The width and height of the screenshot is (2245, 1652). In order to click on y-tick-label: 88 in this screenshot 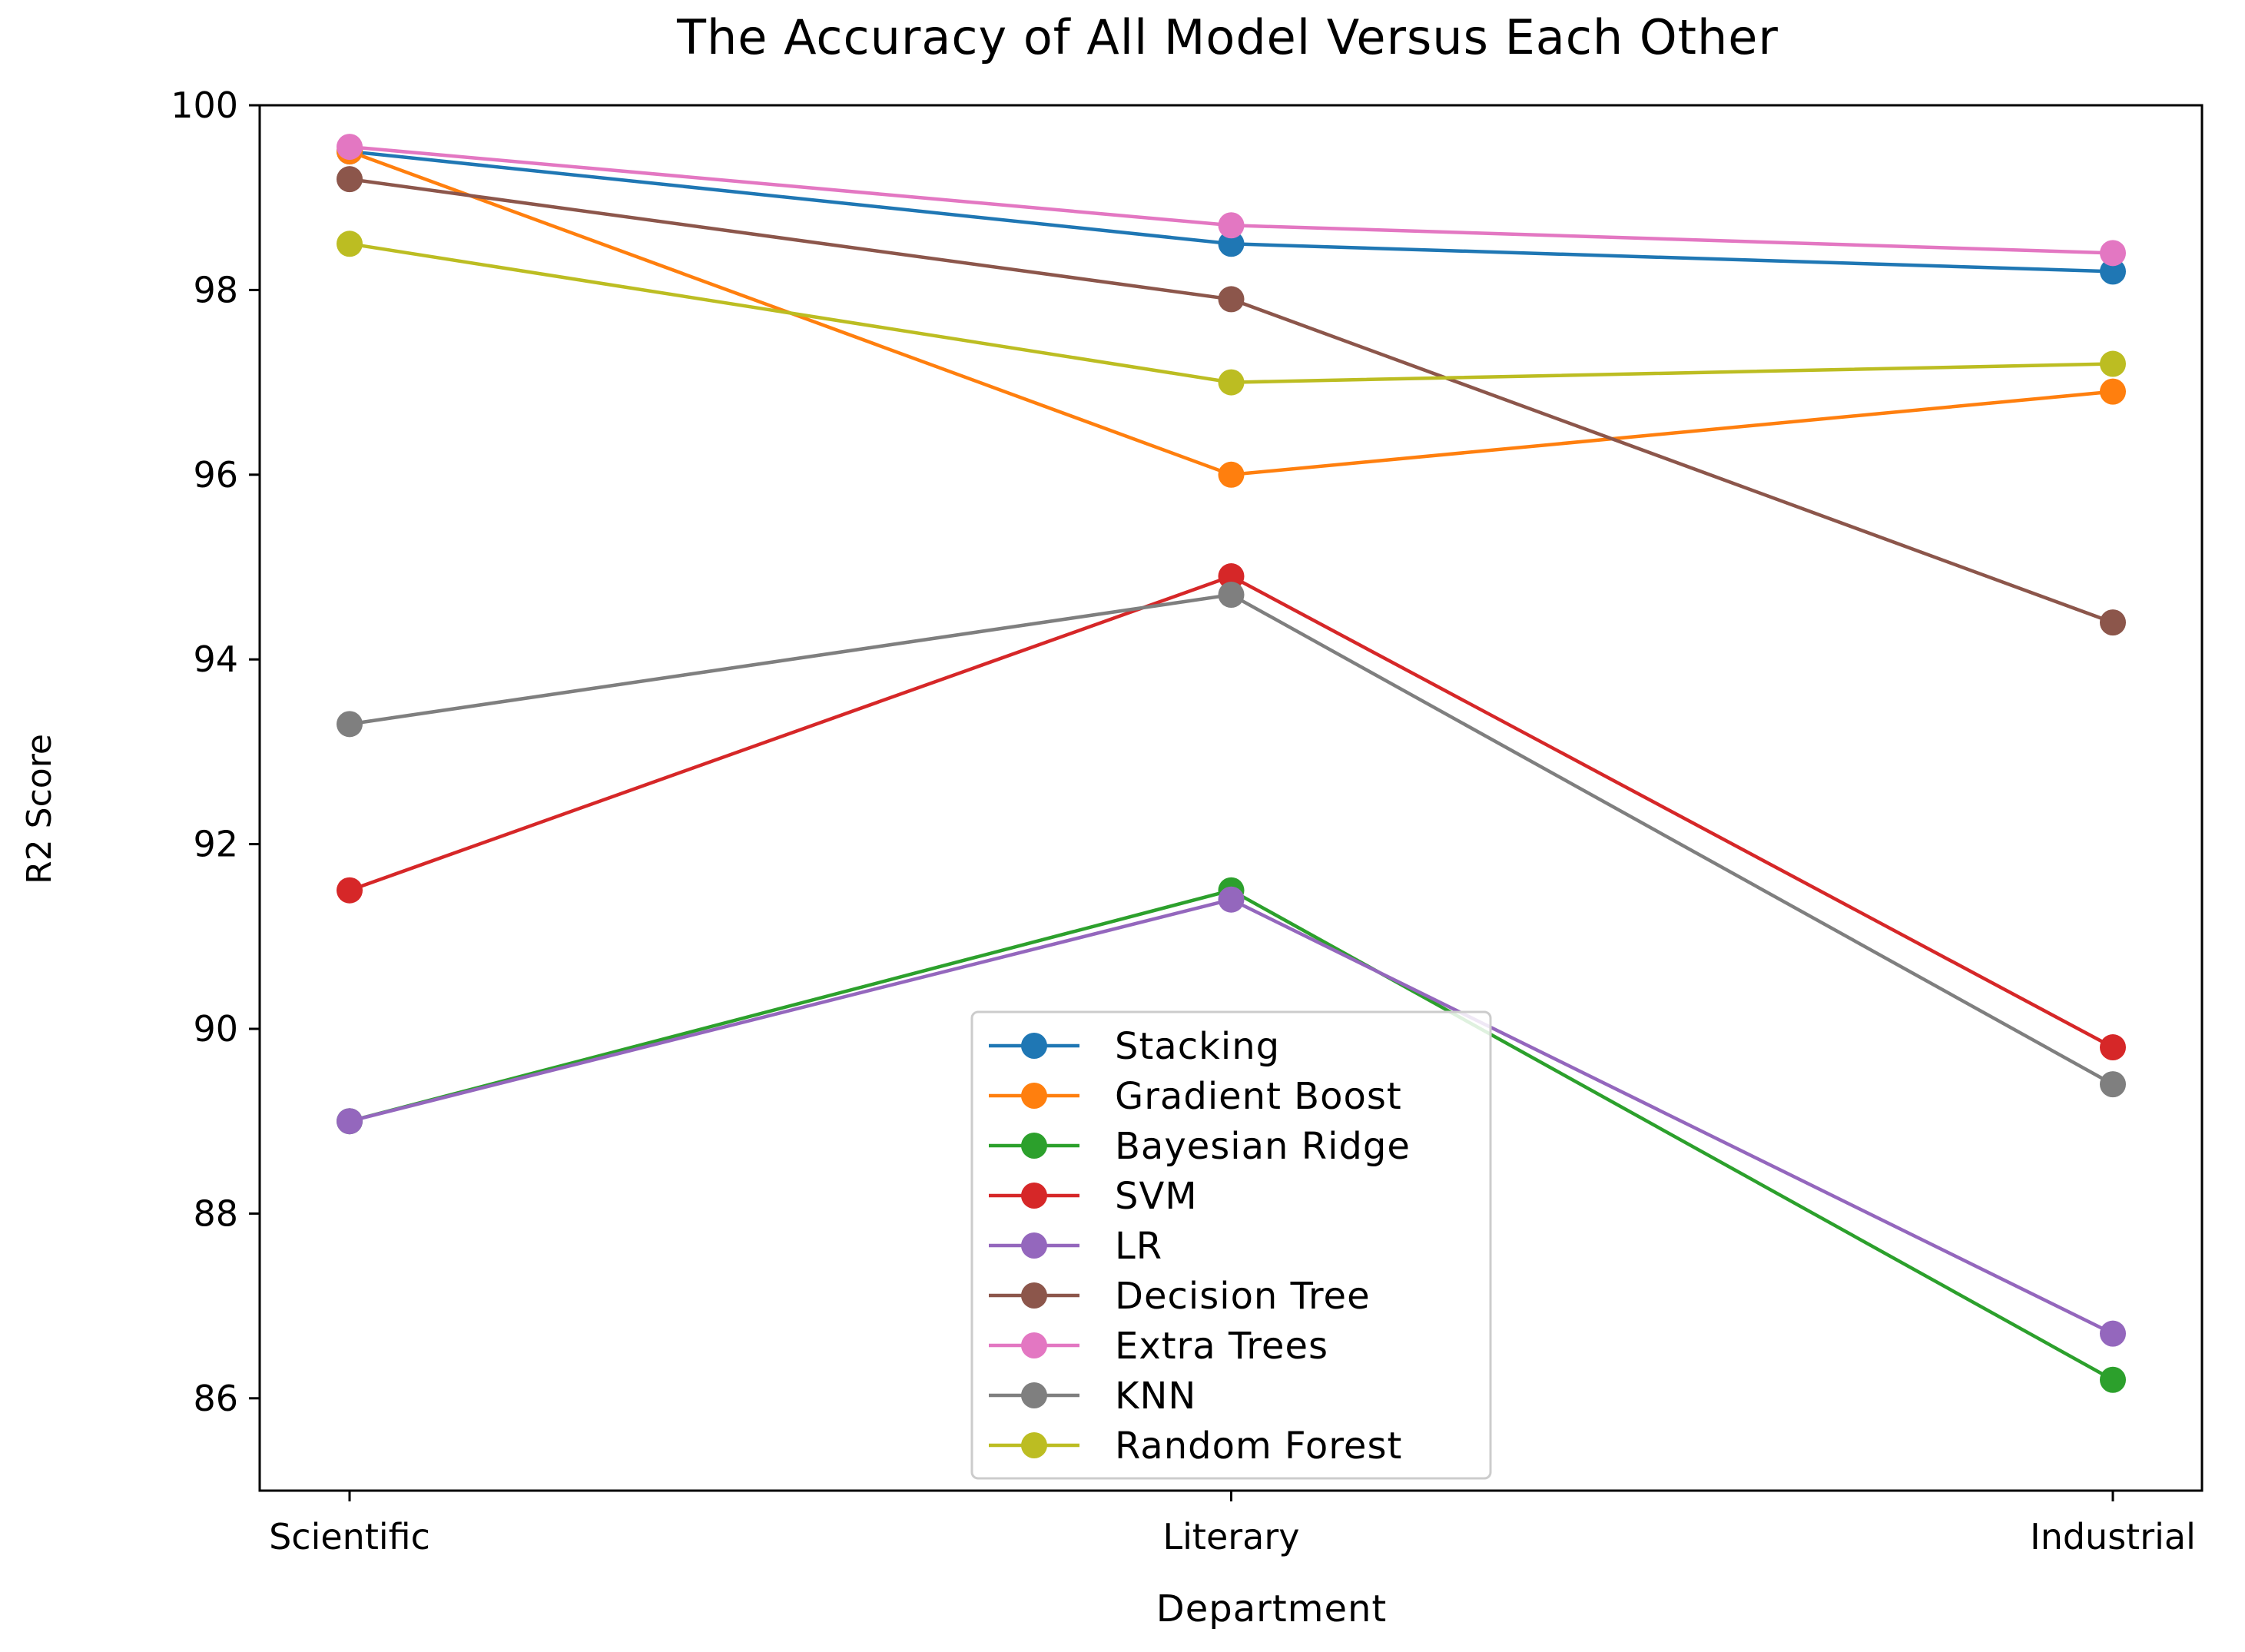, I will do `click(216, 1213)`.